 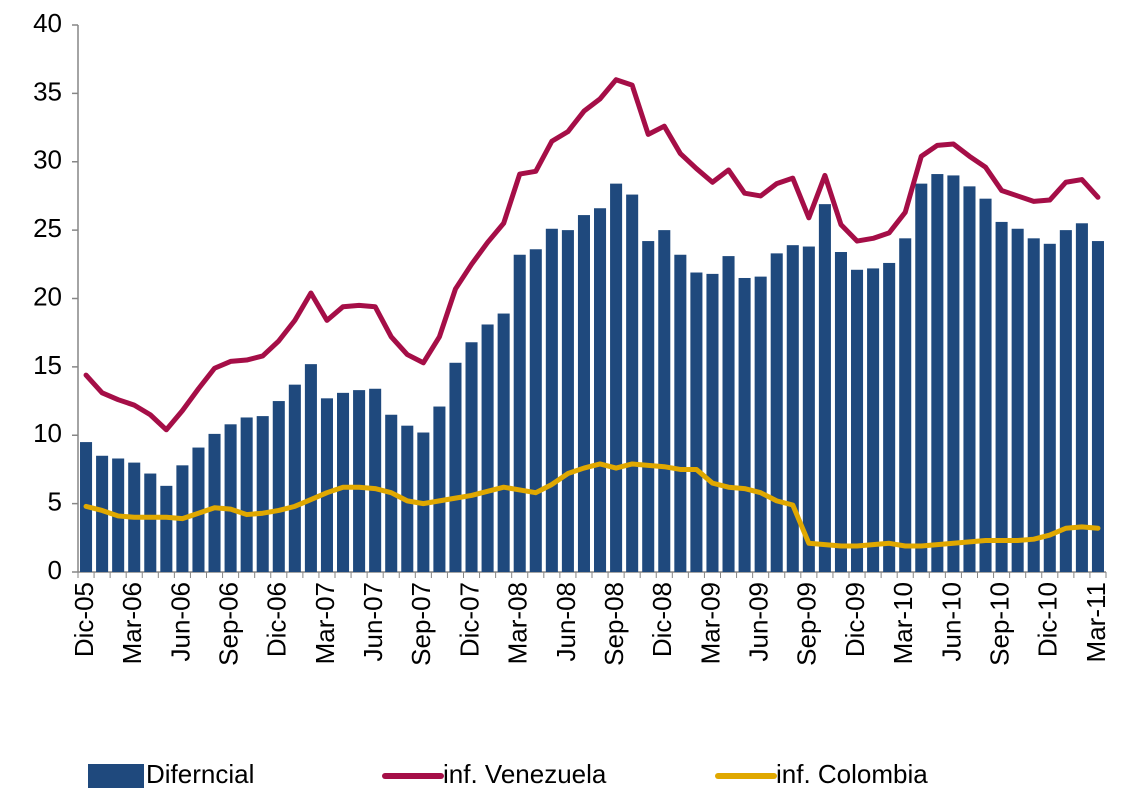 What do you see at coordinates (47, 365) in the screenshot?
I see `y-tick-label: 15` at bounding box center [47, 365].